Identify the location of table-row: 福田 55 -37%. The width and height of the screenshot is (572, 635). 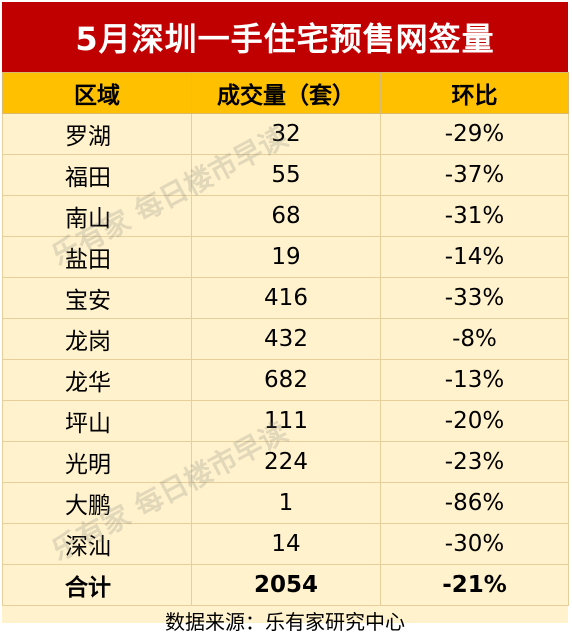
(285, 175).